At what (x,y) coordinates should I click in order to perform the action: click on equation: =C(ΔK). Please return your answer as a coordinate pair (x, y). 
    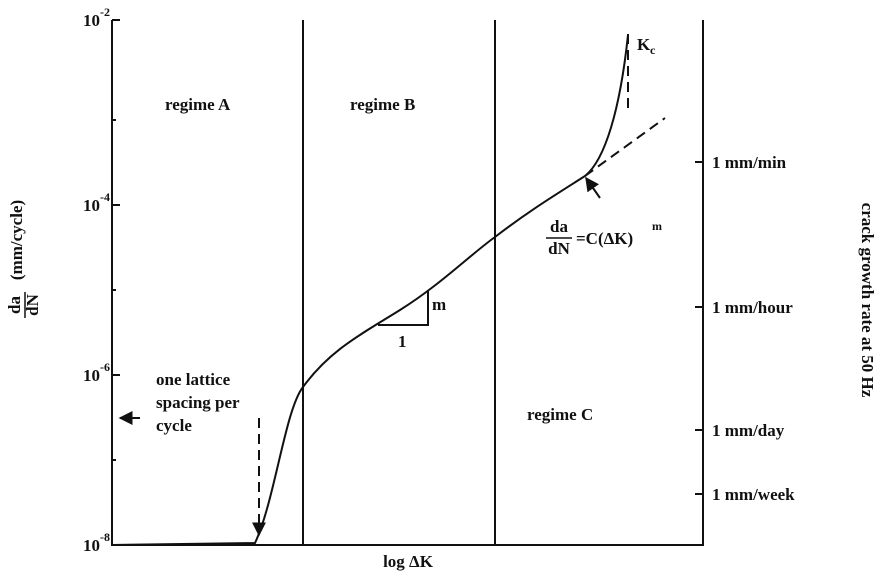
    Looking at the image, I should click on (604, 238).